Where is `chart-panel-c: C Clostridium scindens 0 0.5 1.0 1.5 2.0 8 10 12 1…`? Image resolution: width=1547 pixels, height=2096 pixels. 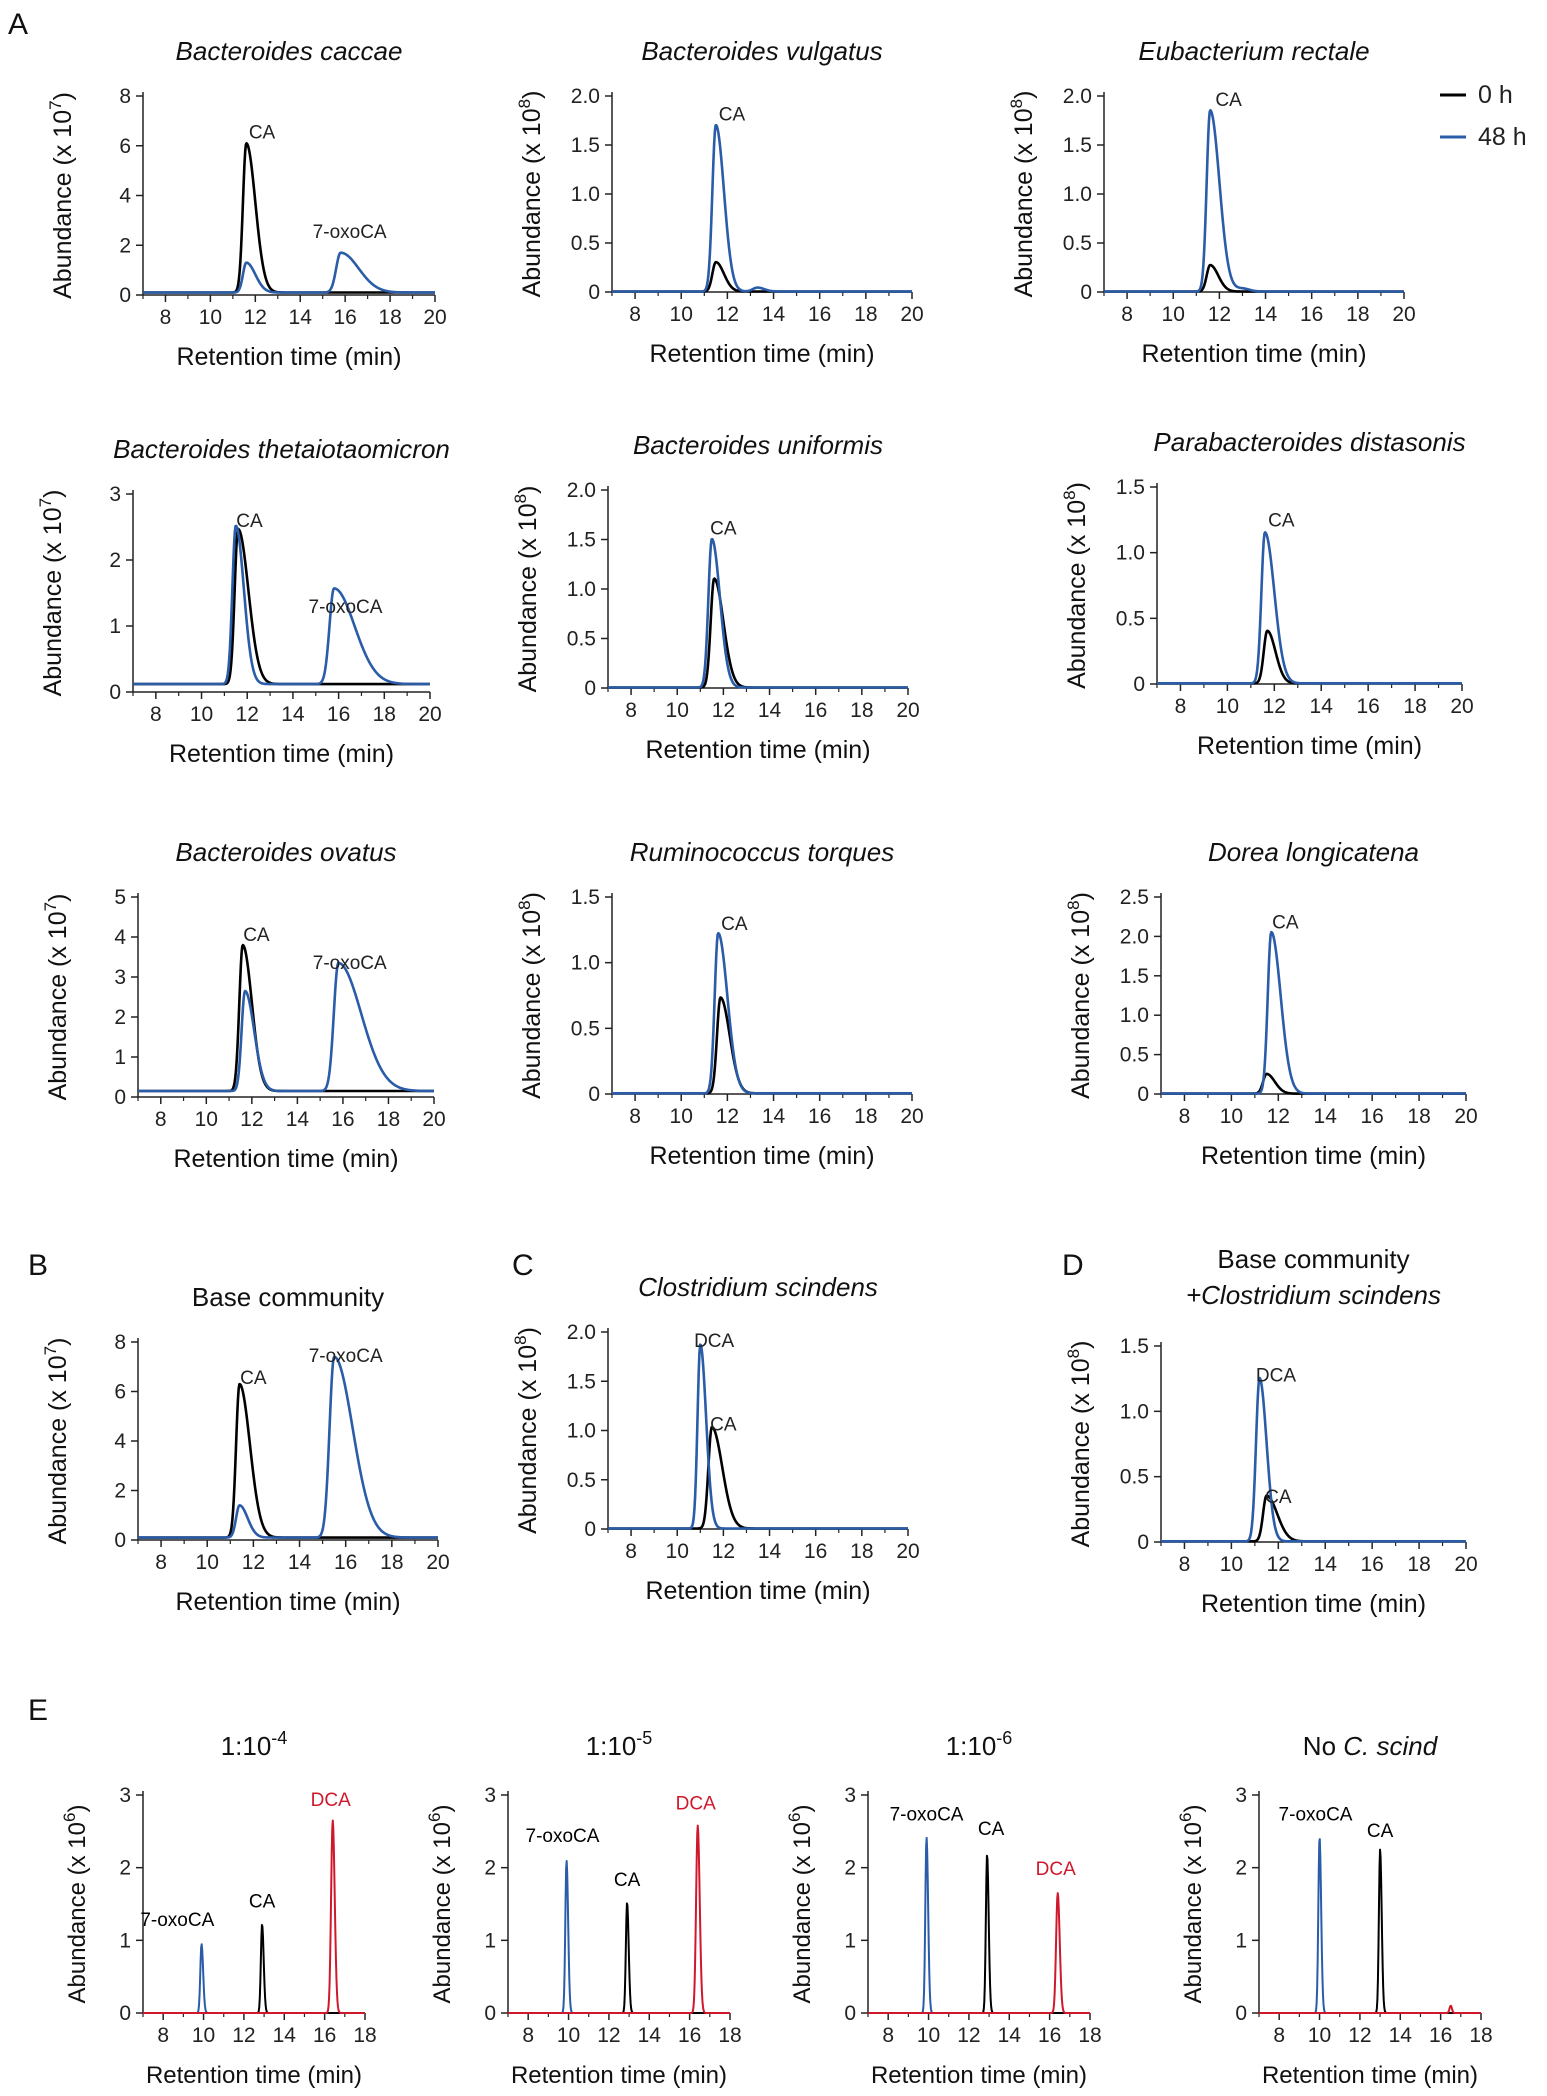 chart-panel-c: C Clostridium scindens 0 0.5 1.0 1.5 2.0 8 10 12 1… is located at coordinates (715, 1427).